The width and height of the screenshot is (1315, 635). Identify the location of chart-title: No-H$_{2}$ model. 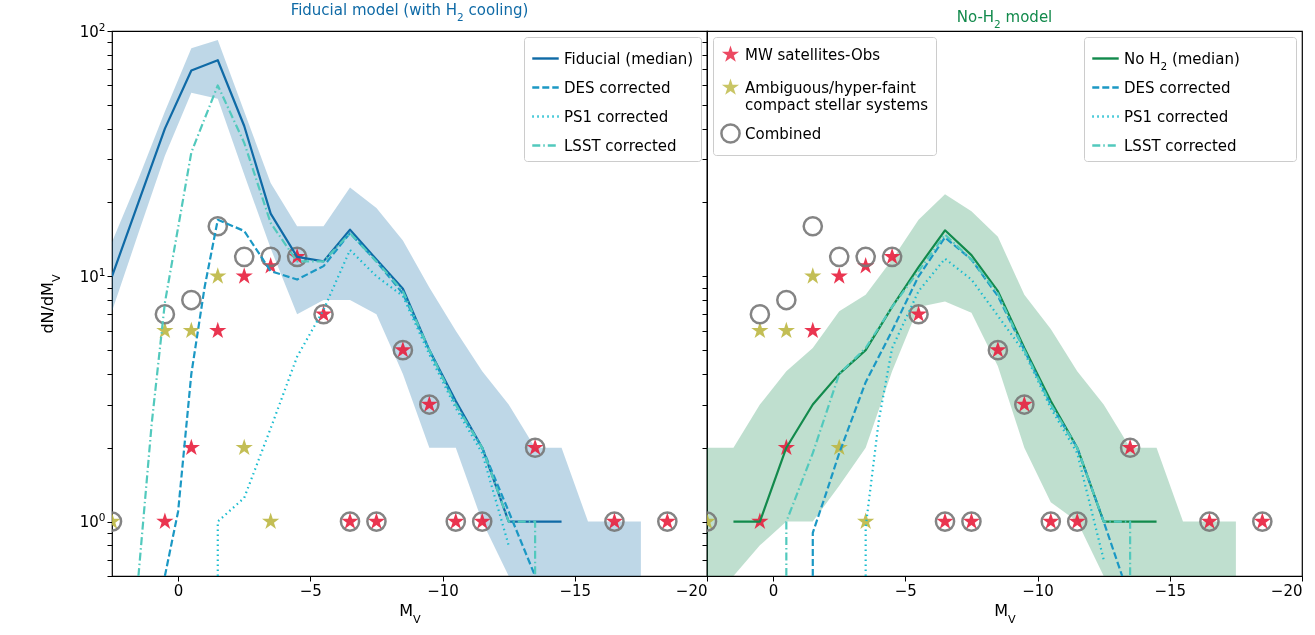
(1004, 18).